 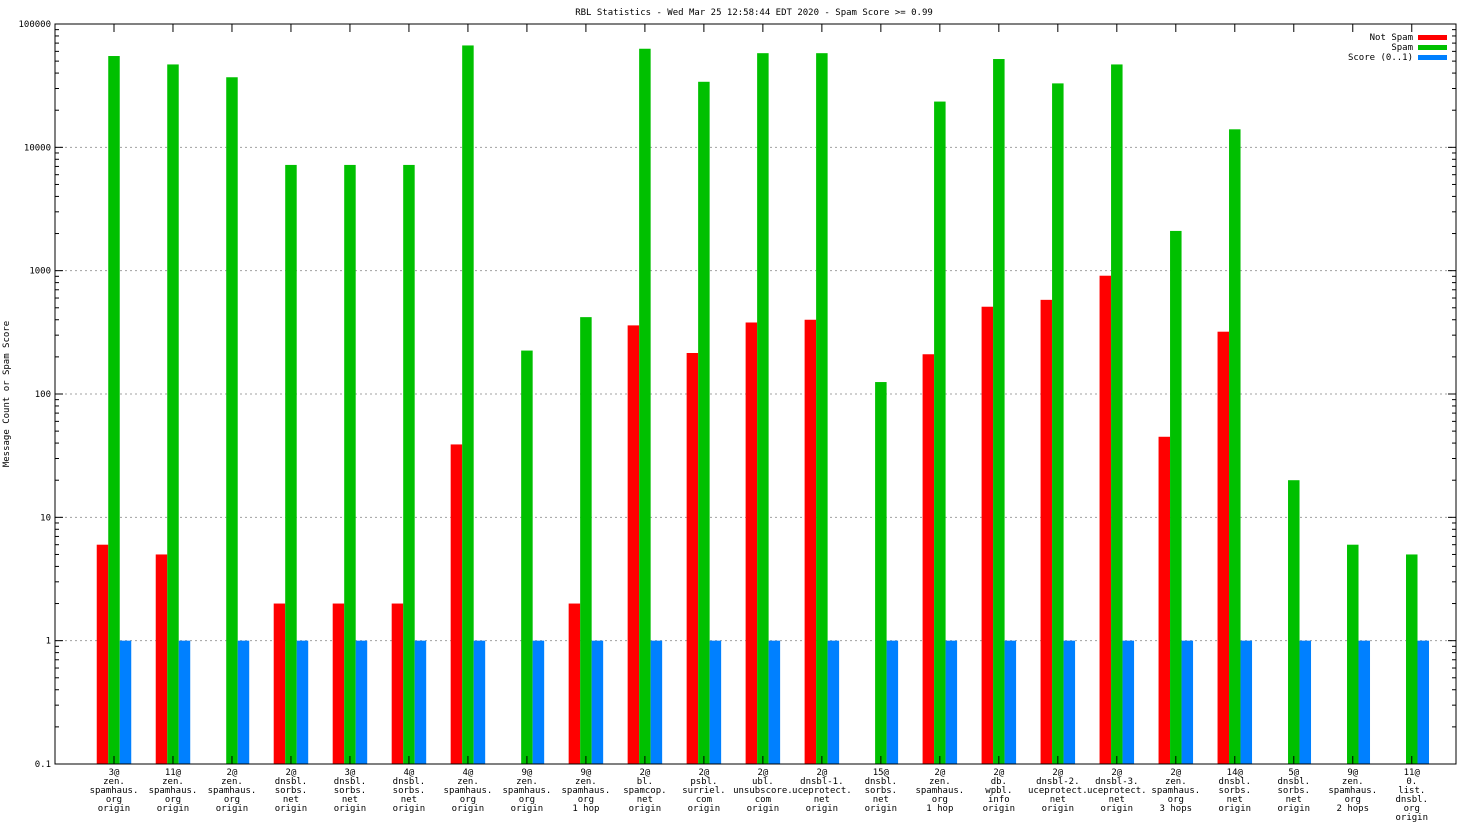 I want to click on x-tick-label: 15@, so click(x=881, y=773).